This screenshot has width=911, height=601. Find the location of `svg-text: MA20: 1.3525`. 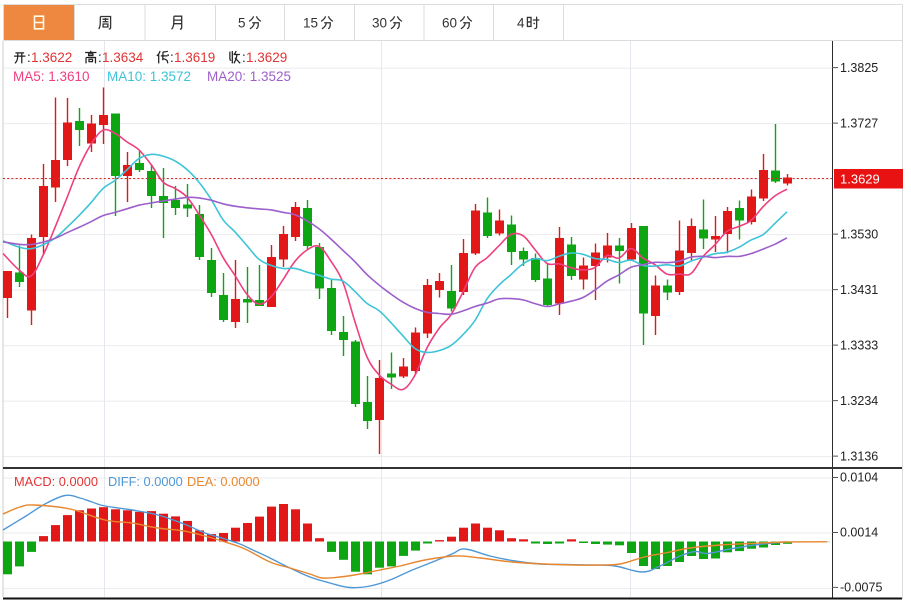

svg-text: MA20: 1.3525 is located at coordinates (249, 76).